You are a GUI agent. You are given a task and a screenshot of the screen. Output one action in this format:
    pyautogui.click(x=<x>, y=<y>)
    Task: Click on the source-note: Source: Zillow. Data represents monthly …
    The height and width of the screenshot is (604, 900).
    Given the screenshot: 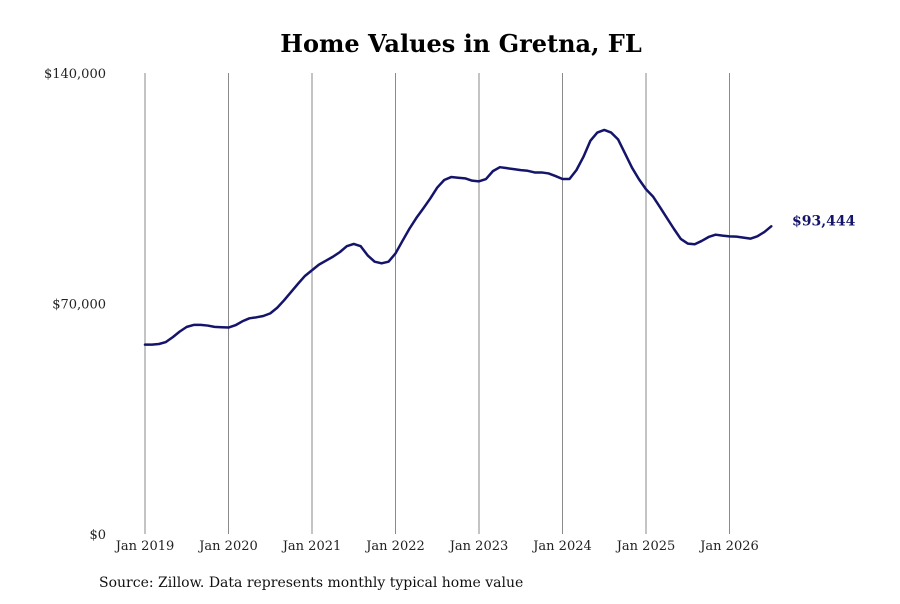 What is the action you would take?
    pyautogui.click(x=311, y=583)
    